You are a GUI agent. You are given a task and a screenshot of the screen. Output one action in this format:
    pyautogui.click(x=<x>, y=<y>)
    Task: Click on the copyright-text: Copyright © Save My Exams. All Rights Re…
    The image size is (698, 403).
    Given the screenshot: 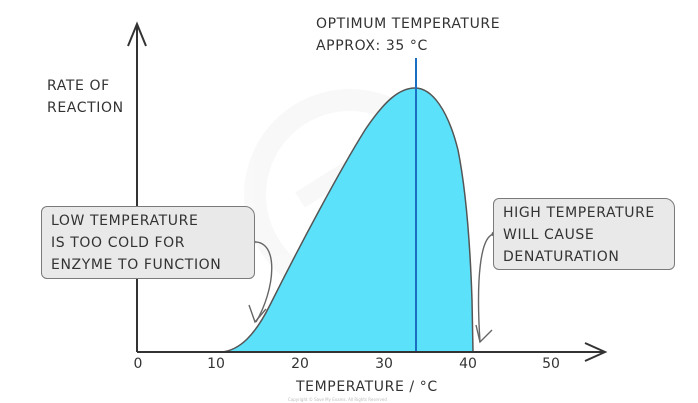 What is the action you would take?
    pyautogui.click(x=337, y=399)
    